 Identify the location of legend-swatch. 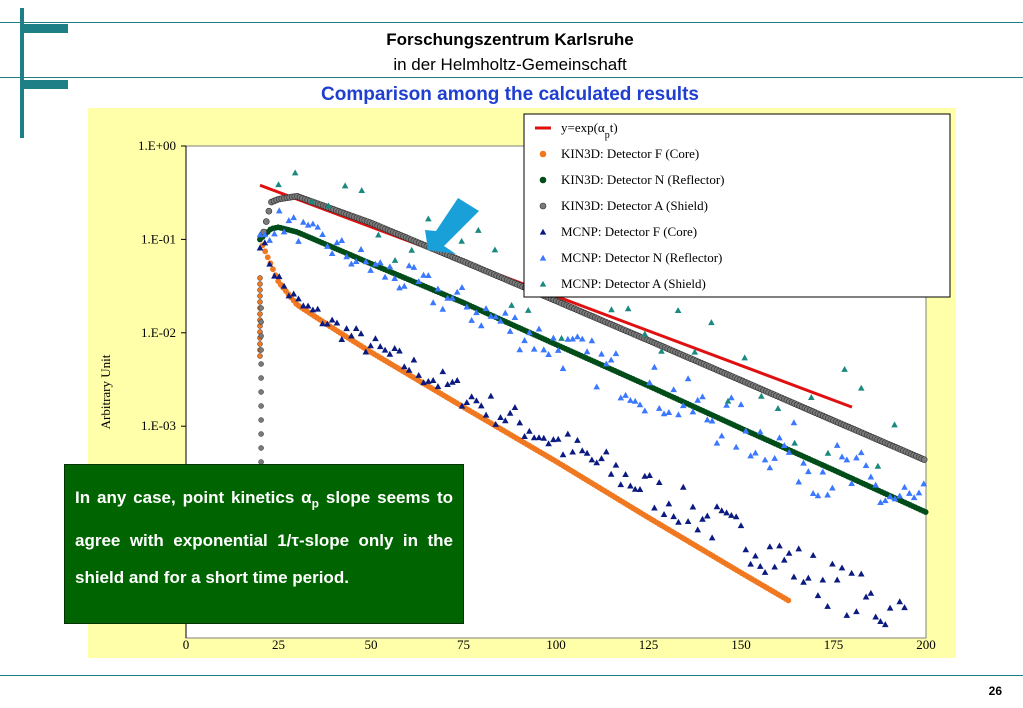
(543, 257).